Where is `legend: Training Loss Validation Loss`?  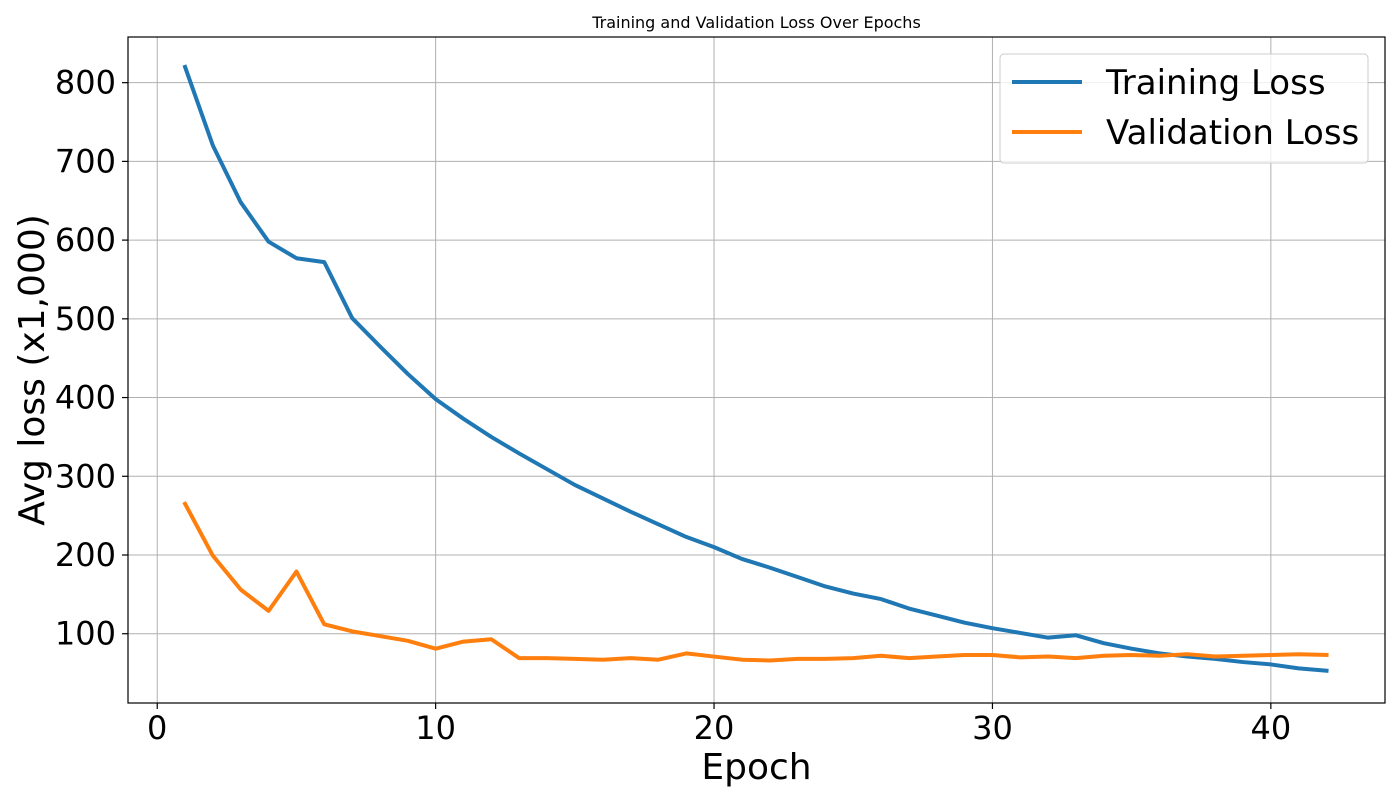
legend: Training Loss Validation Loss is located at coordinates (1184, 108).